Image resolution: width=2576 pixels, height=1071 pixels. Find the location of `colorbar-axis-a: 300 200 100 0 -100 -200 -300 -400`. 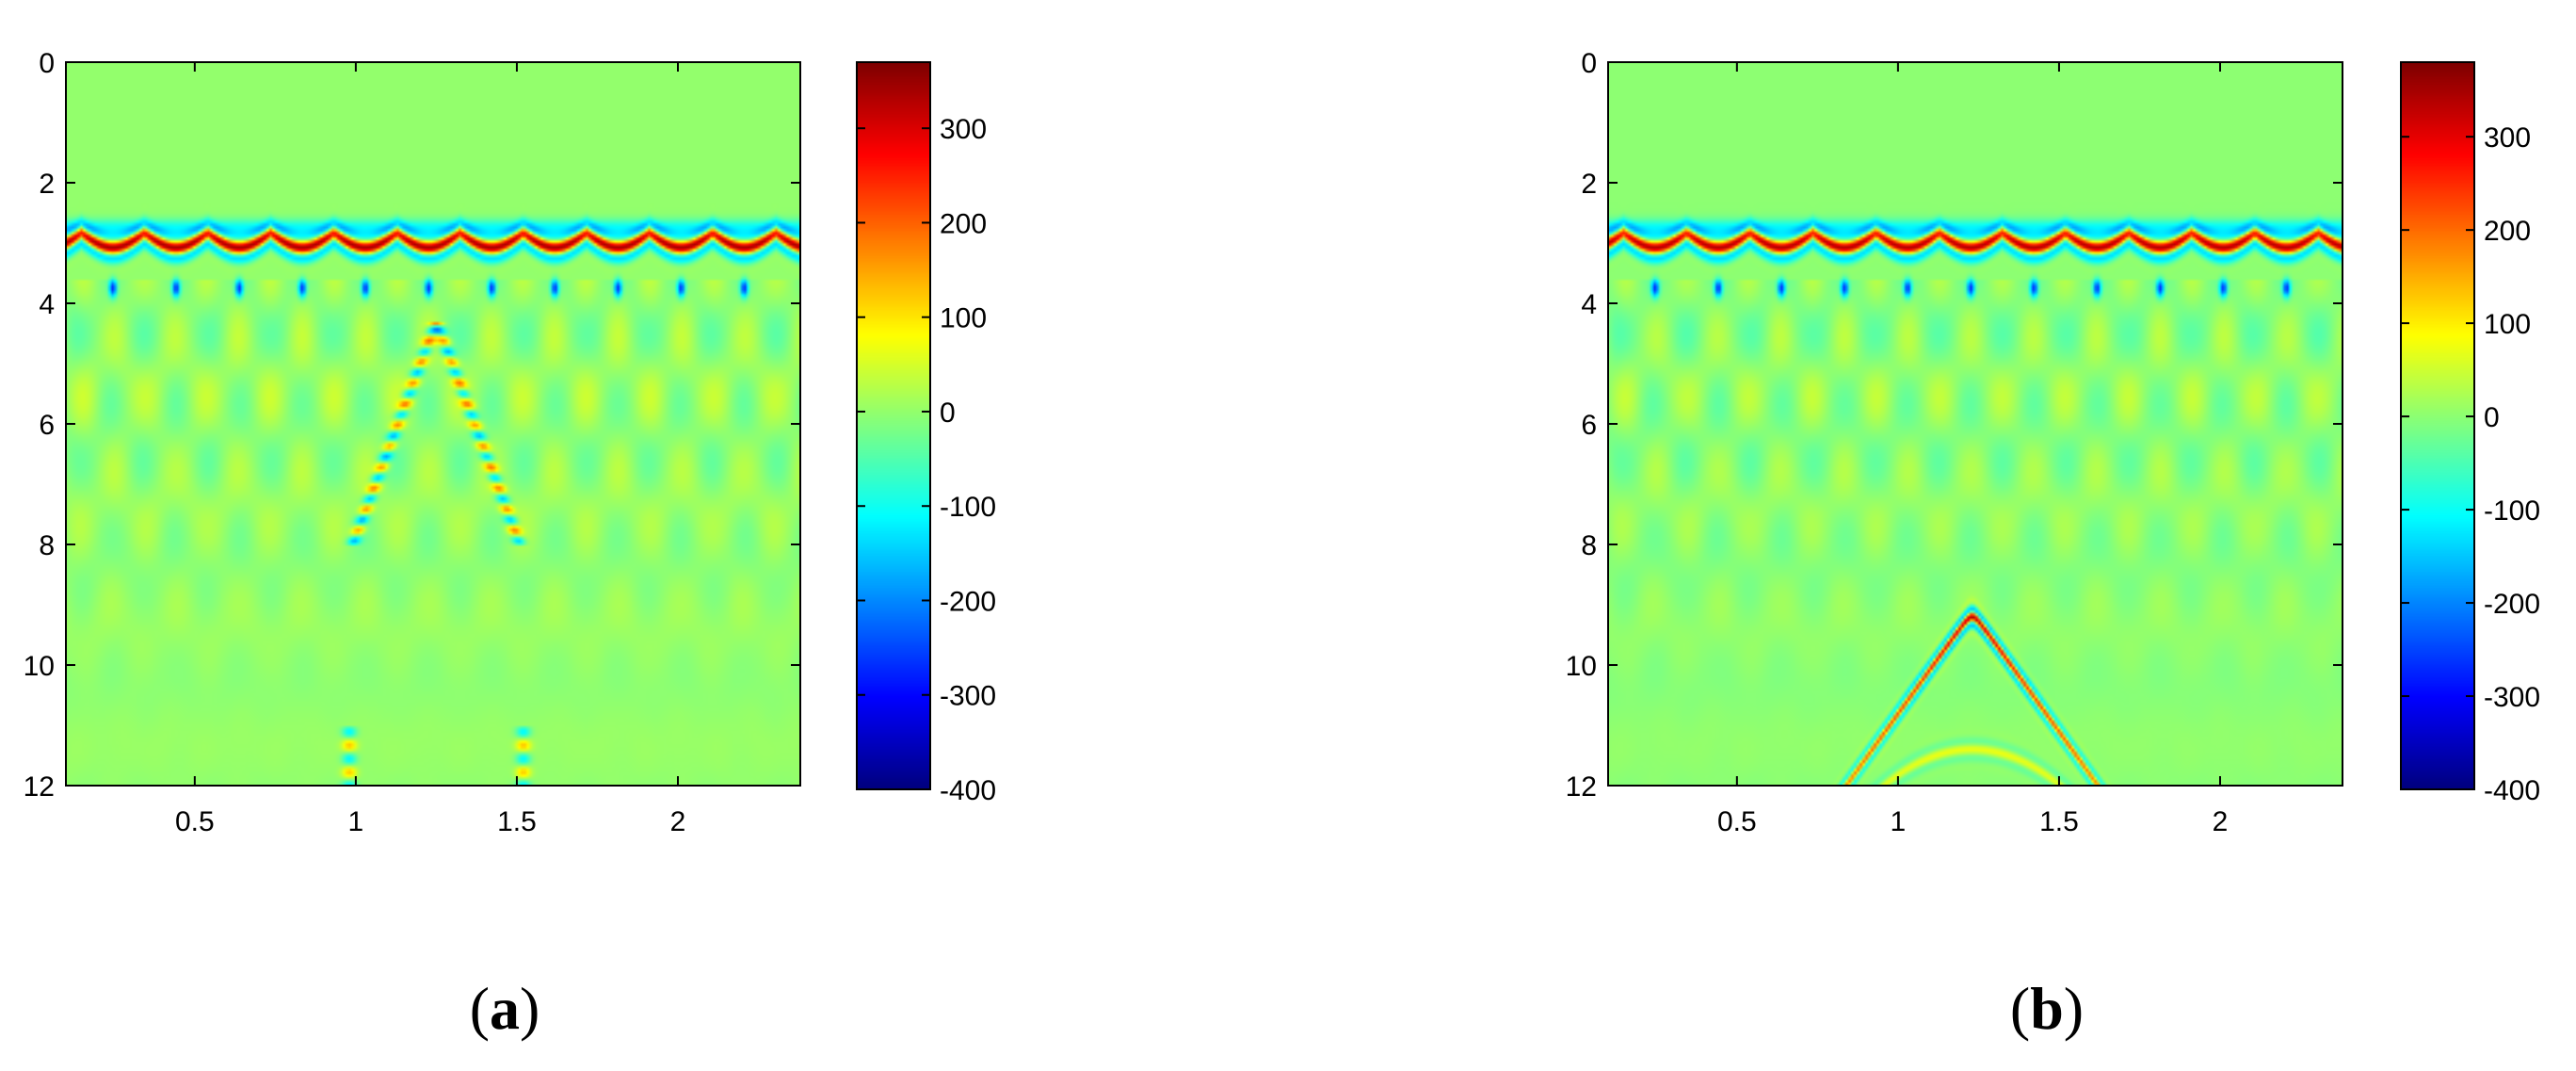

colorbar-axis-a: 300 200 100 0 -100 -200 -300 -400 is located at coordinates (926, 460).